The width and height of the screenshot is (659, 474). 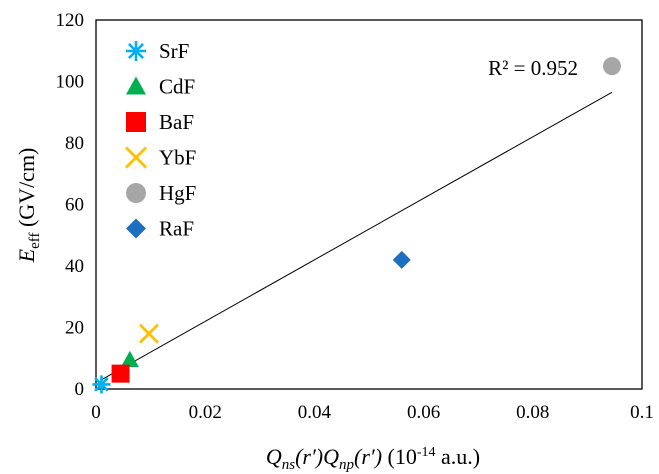 What do you see at coordinates (177, 193) in the screenshot?
I see `legend-label-hgf: HgF` at bounding box center [177, 193].